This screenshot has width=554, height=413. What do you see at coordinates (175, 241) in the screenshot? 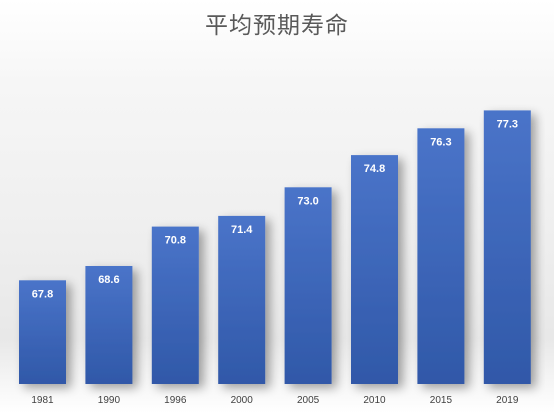
I see `data-label-1996: 70.8` at bounding box center [175, 241].